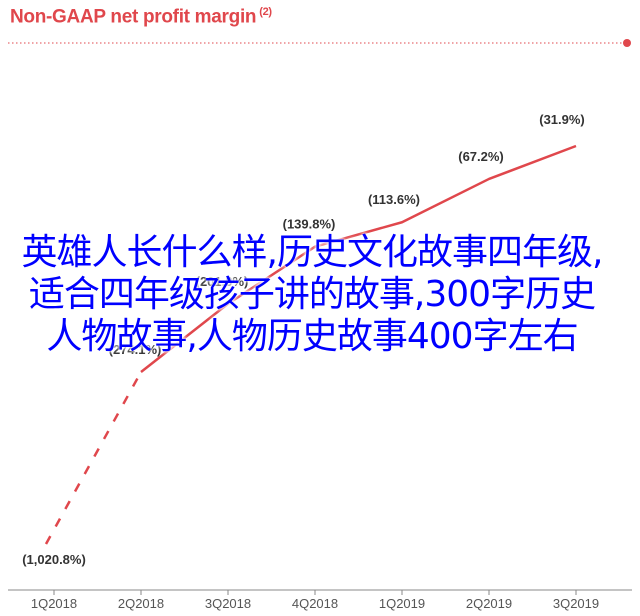  What do you see at coordinates (576, 603) in the screenshot?
I see `x-tick-label: 3Q2019` at bounding box center [576, 603].